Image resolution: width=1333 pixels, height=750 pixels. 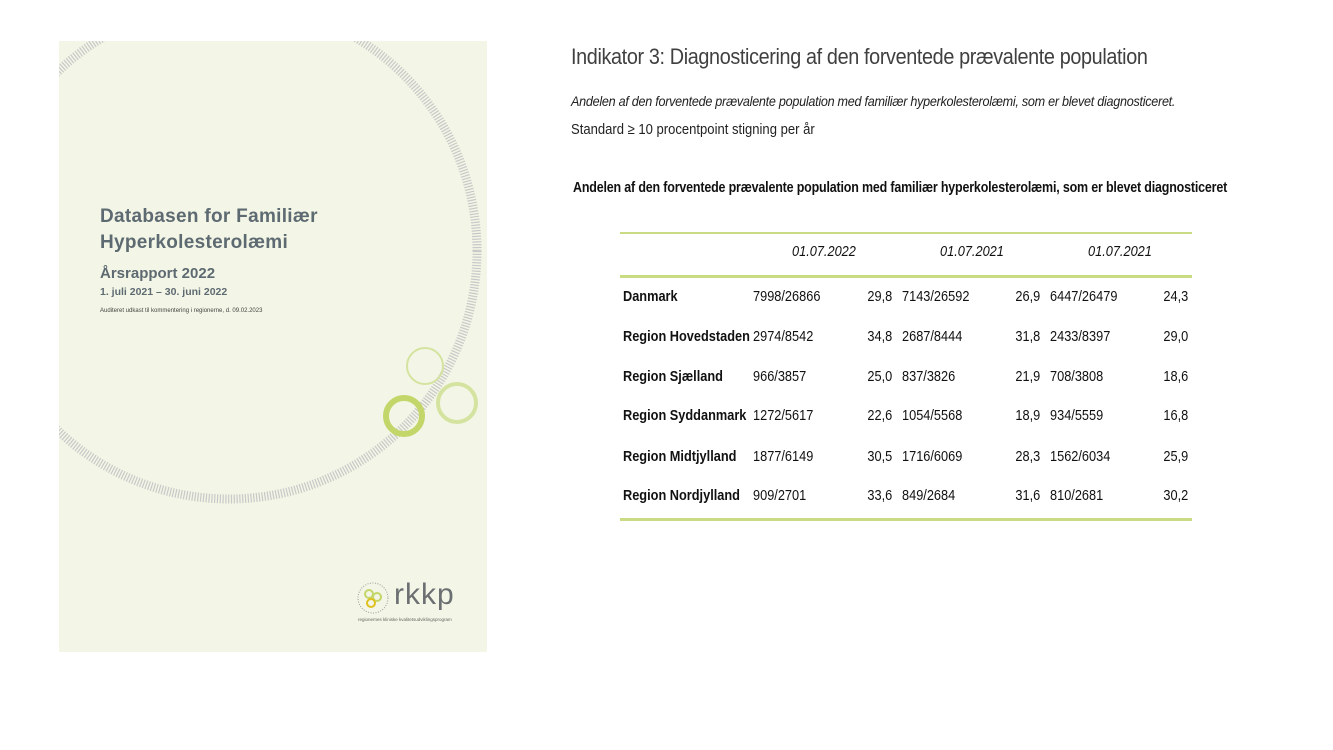 I want to click on row-label: Region Midtjylland, so click(x=680, y=457).